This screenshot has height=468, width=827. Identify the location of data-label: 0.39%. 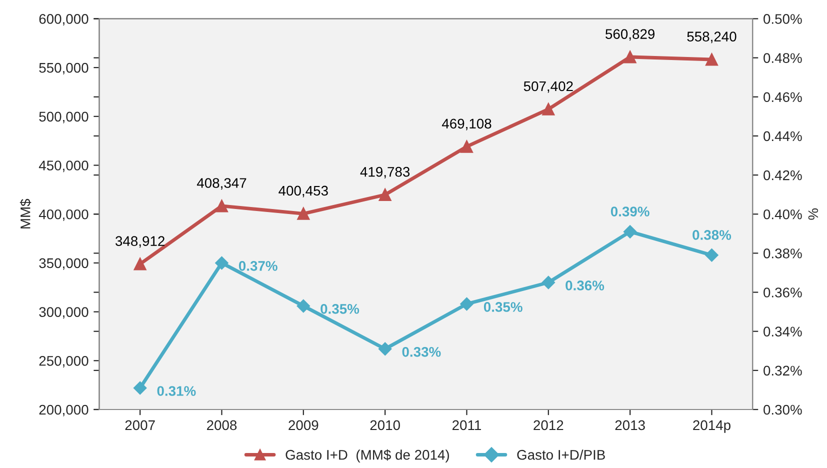
(630, 211).